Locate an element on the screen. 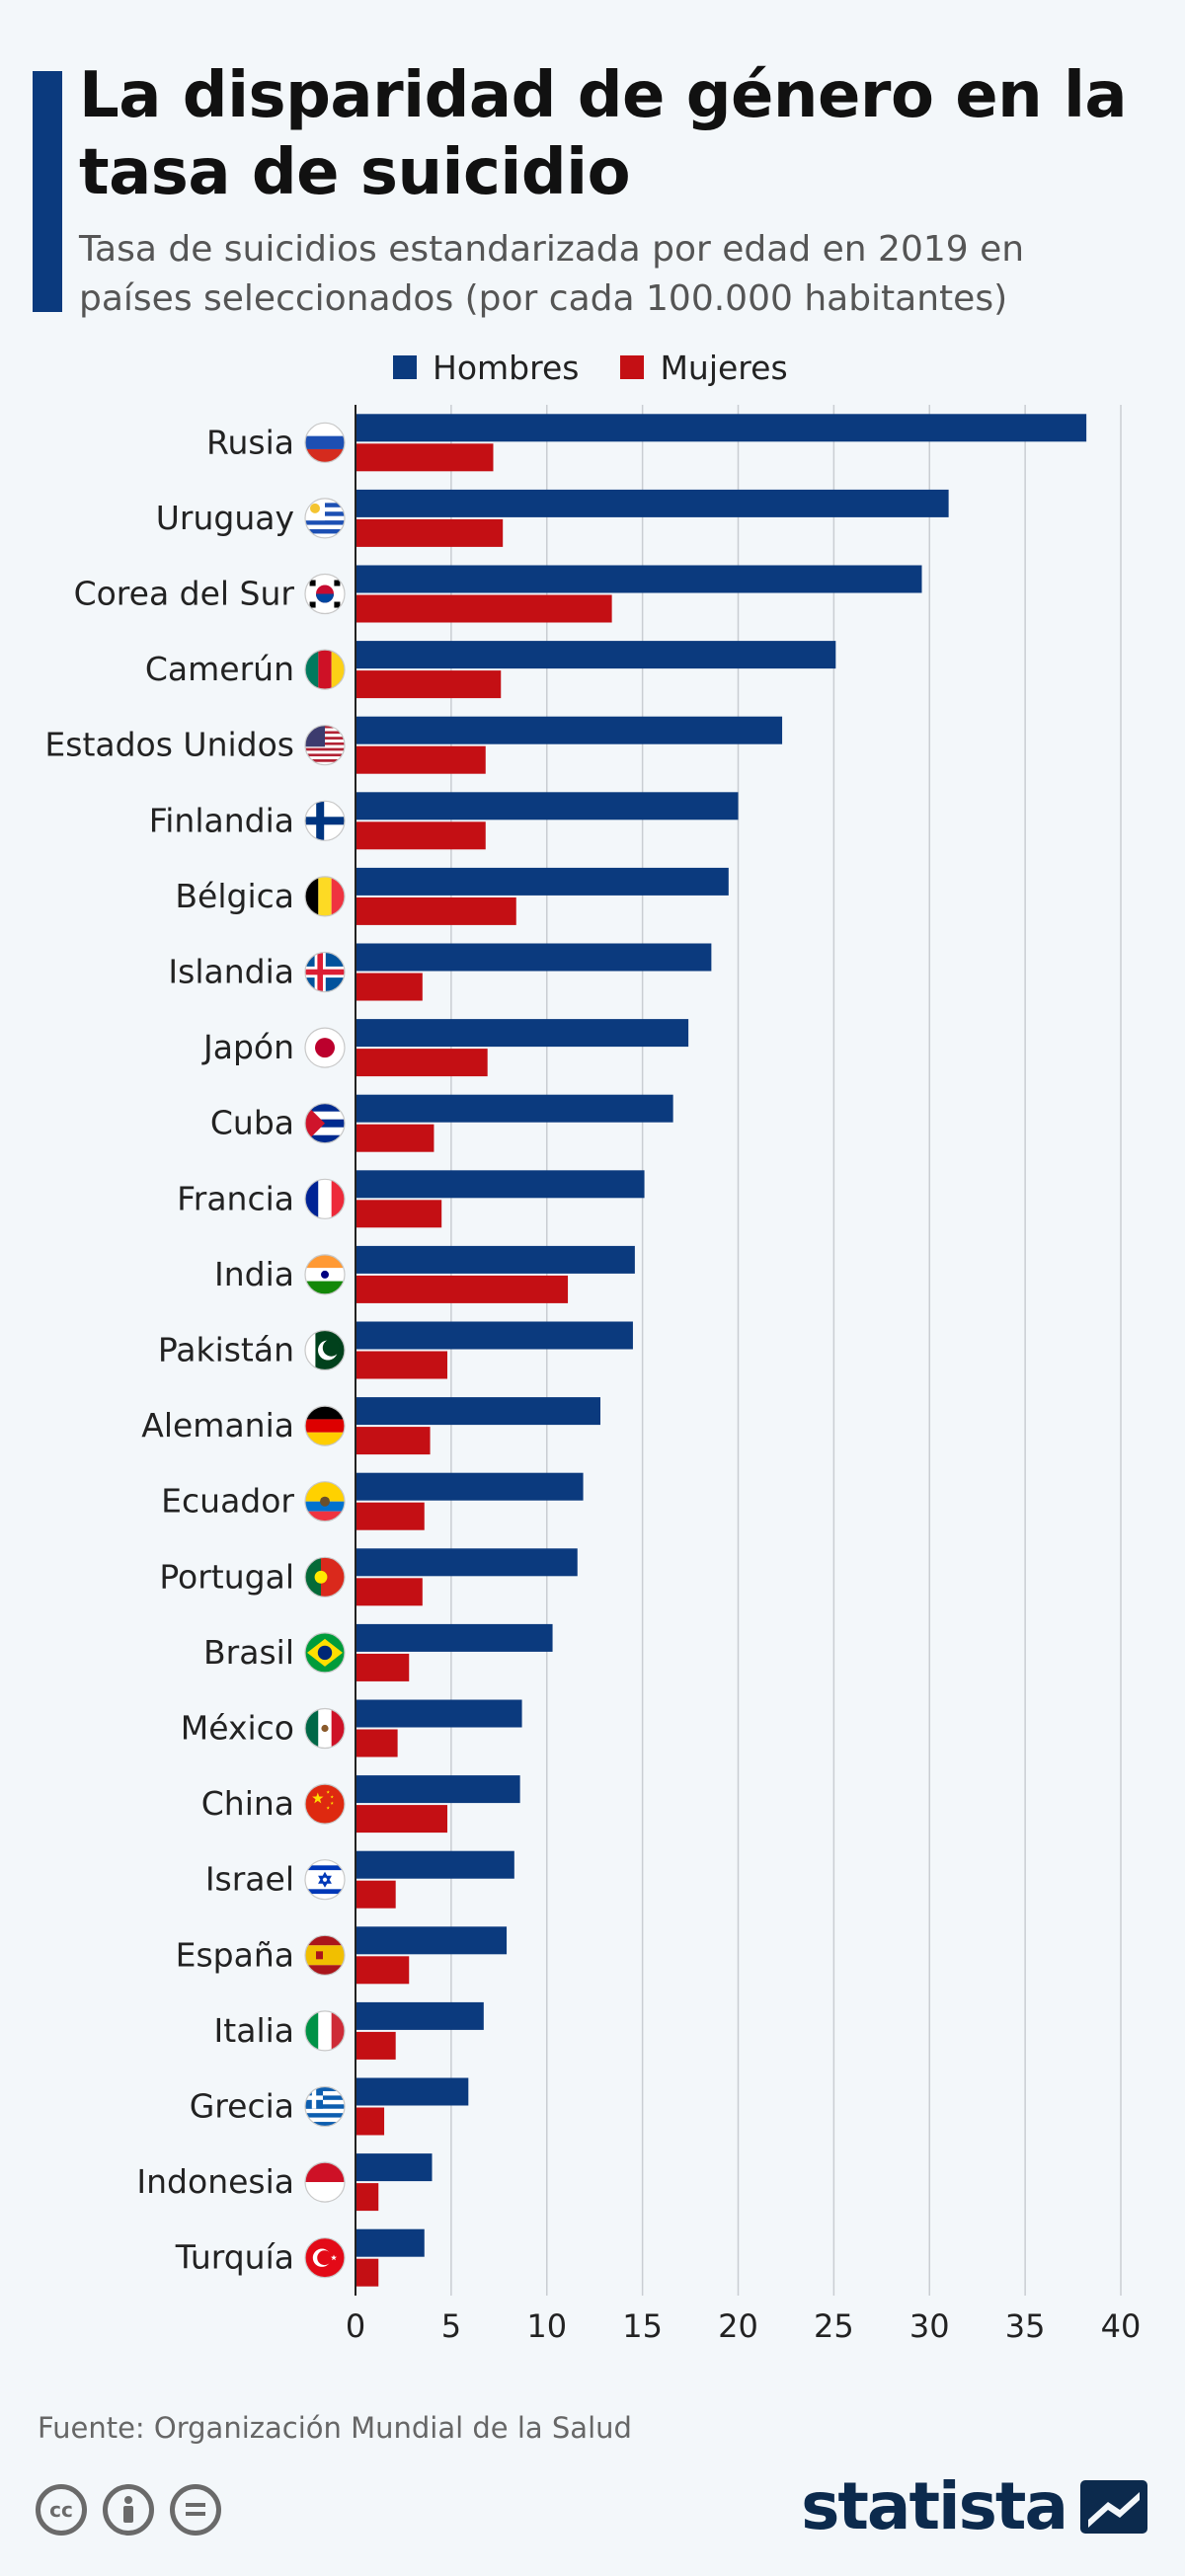 The image size is (1185, 2576). flag-germany-icon is located at coordinates (325, 1425).